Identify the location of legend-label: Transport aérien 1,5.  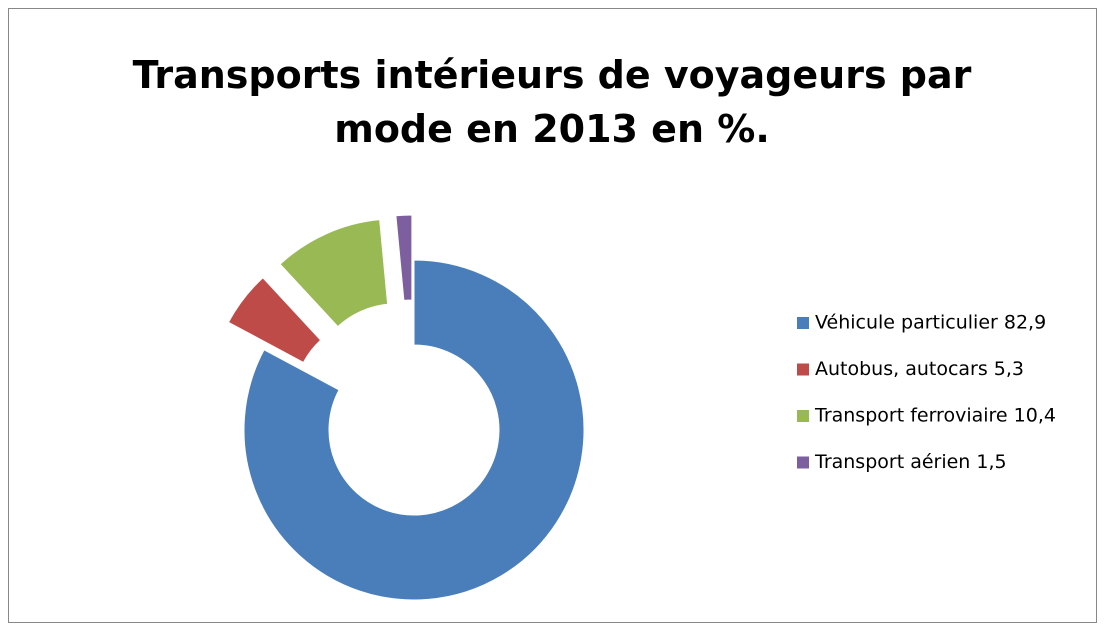
(910, 462).